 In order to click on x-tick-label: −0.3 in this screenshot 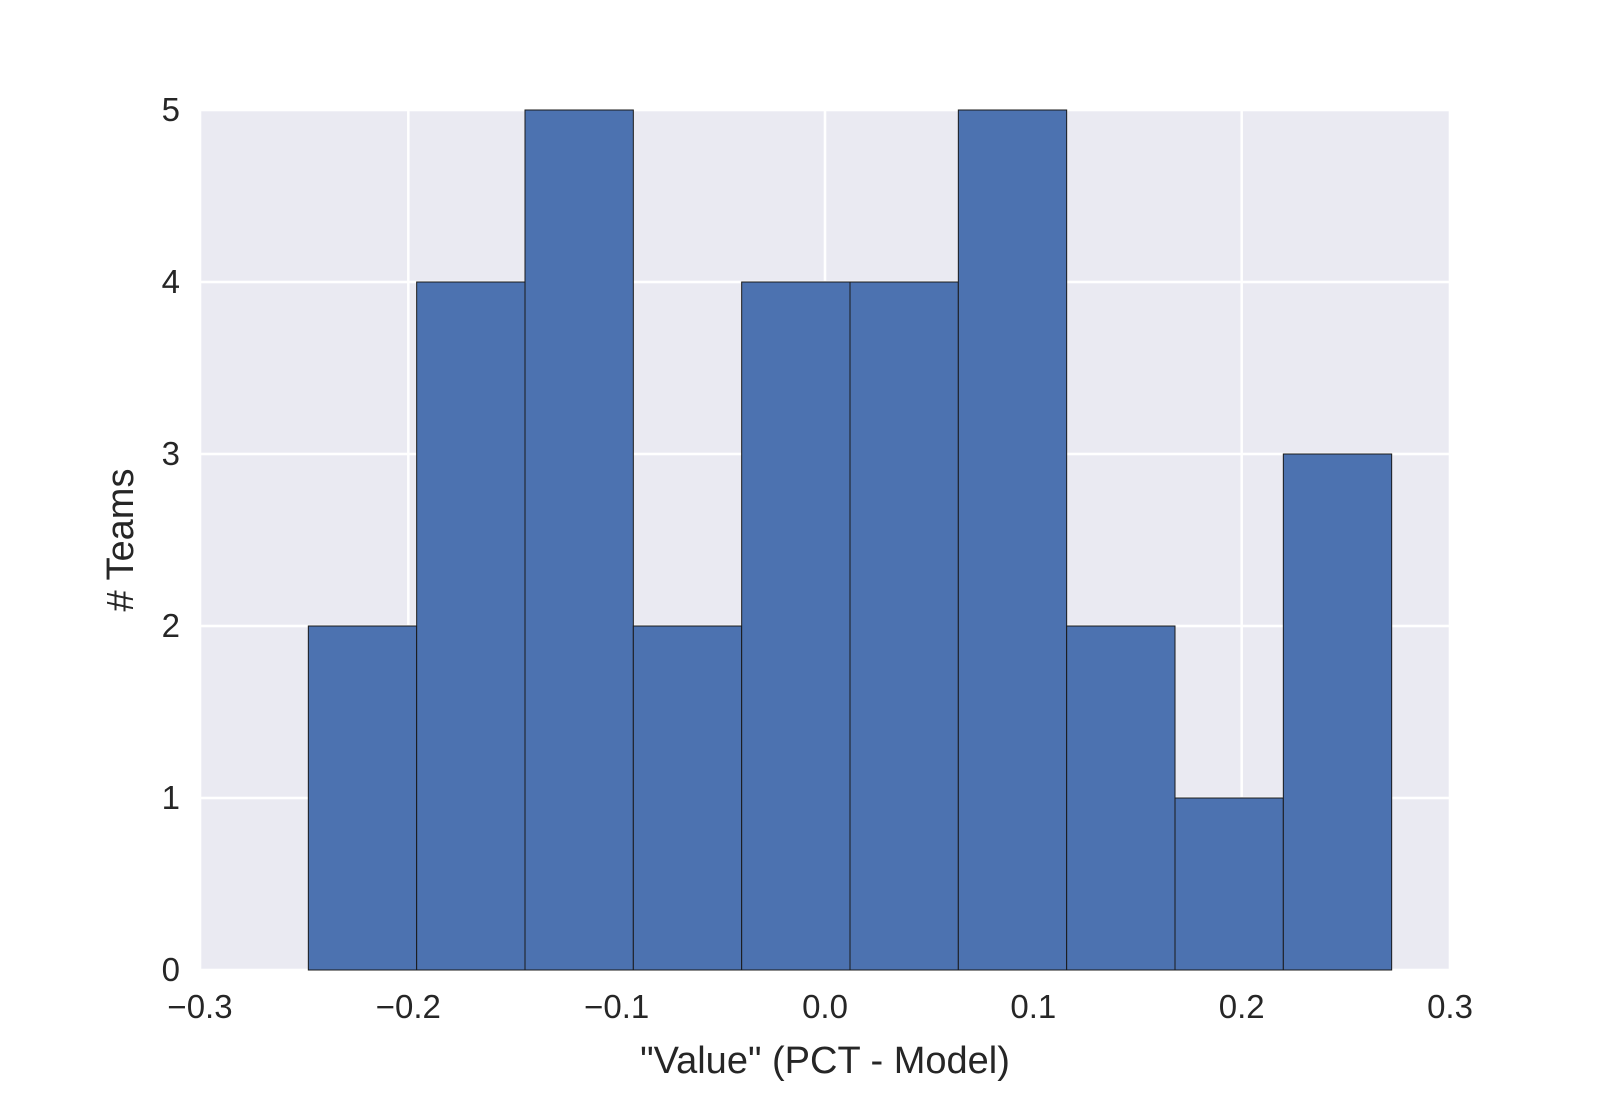, I will do `click(199, 1006)`.